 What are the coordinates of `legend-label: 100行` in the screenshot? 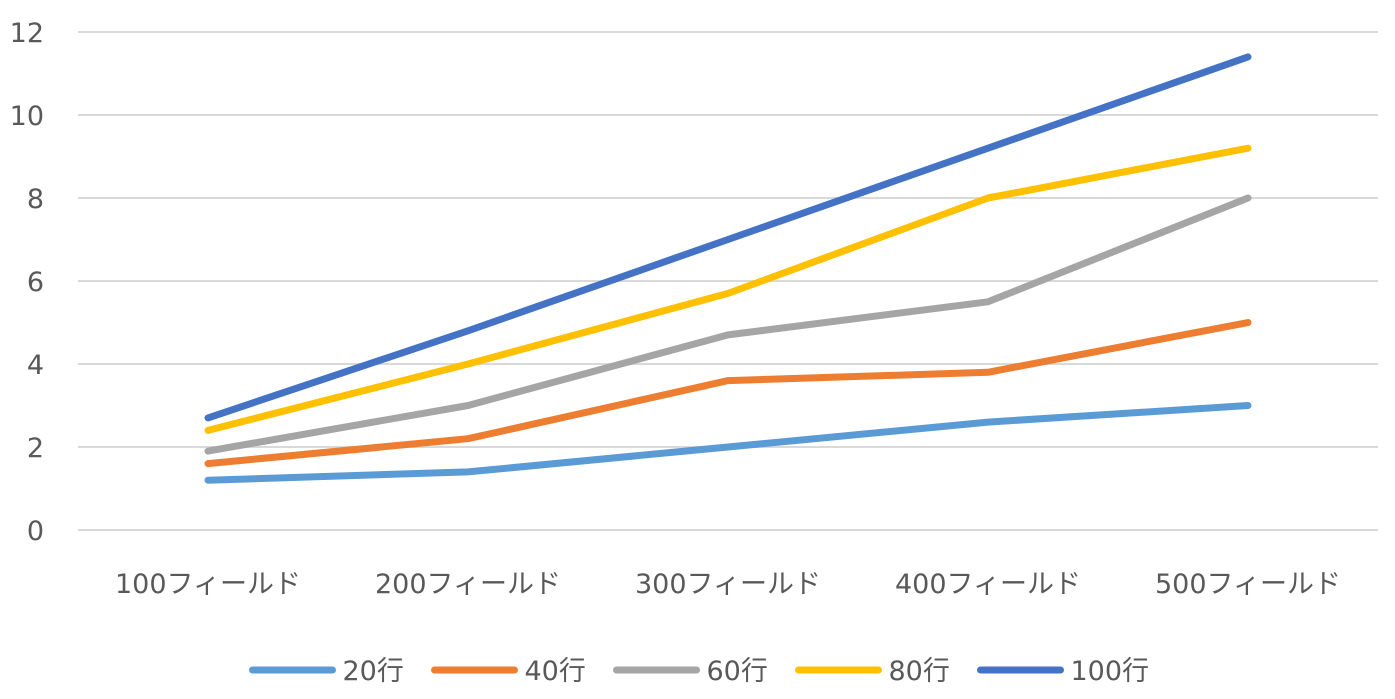 It's located at (1110, 671).